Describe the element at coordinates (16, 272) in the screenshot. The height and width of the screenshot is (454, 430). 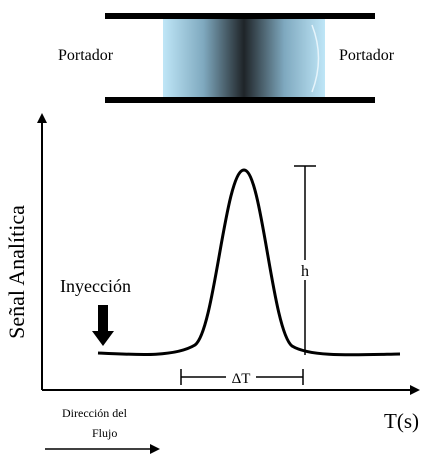
I see `y-axis-label: Señal Analítica` at that location.